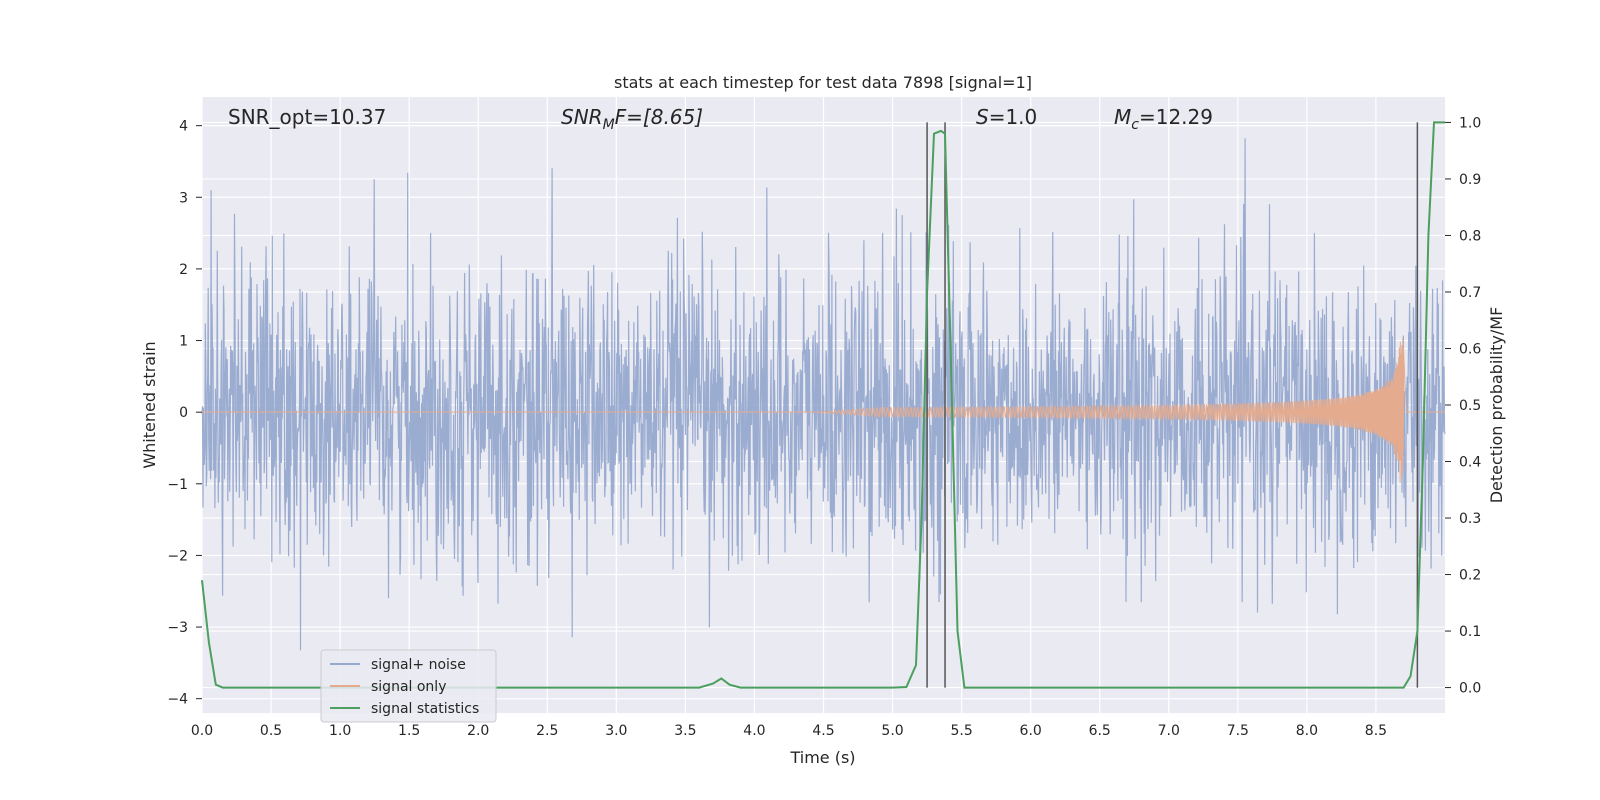 This screenshot has width=1600, height=800. Describe the element at coordinates (1169, 731) in the screenshot. I see `x-tick-label: 7.0` at that location.